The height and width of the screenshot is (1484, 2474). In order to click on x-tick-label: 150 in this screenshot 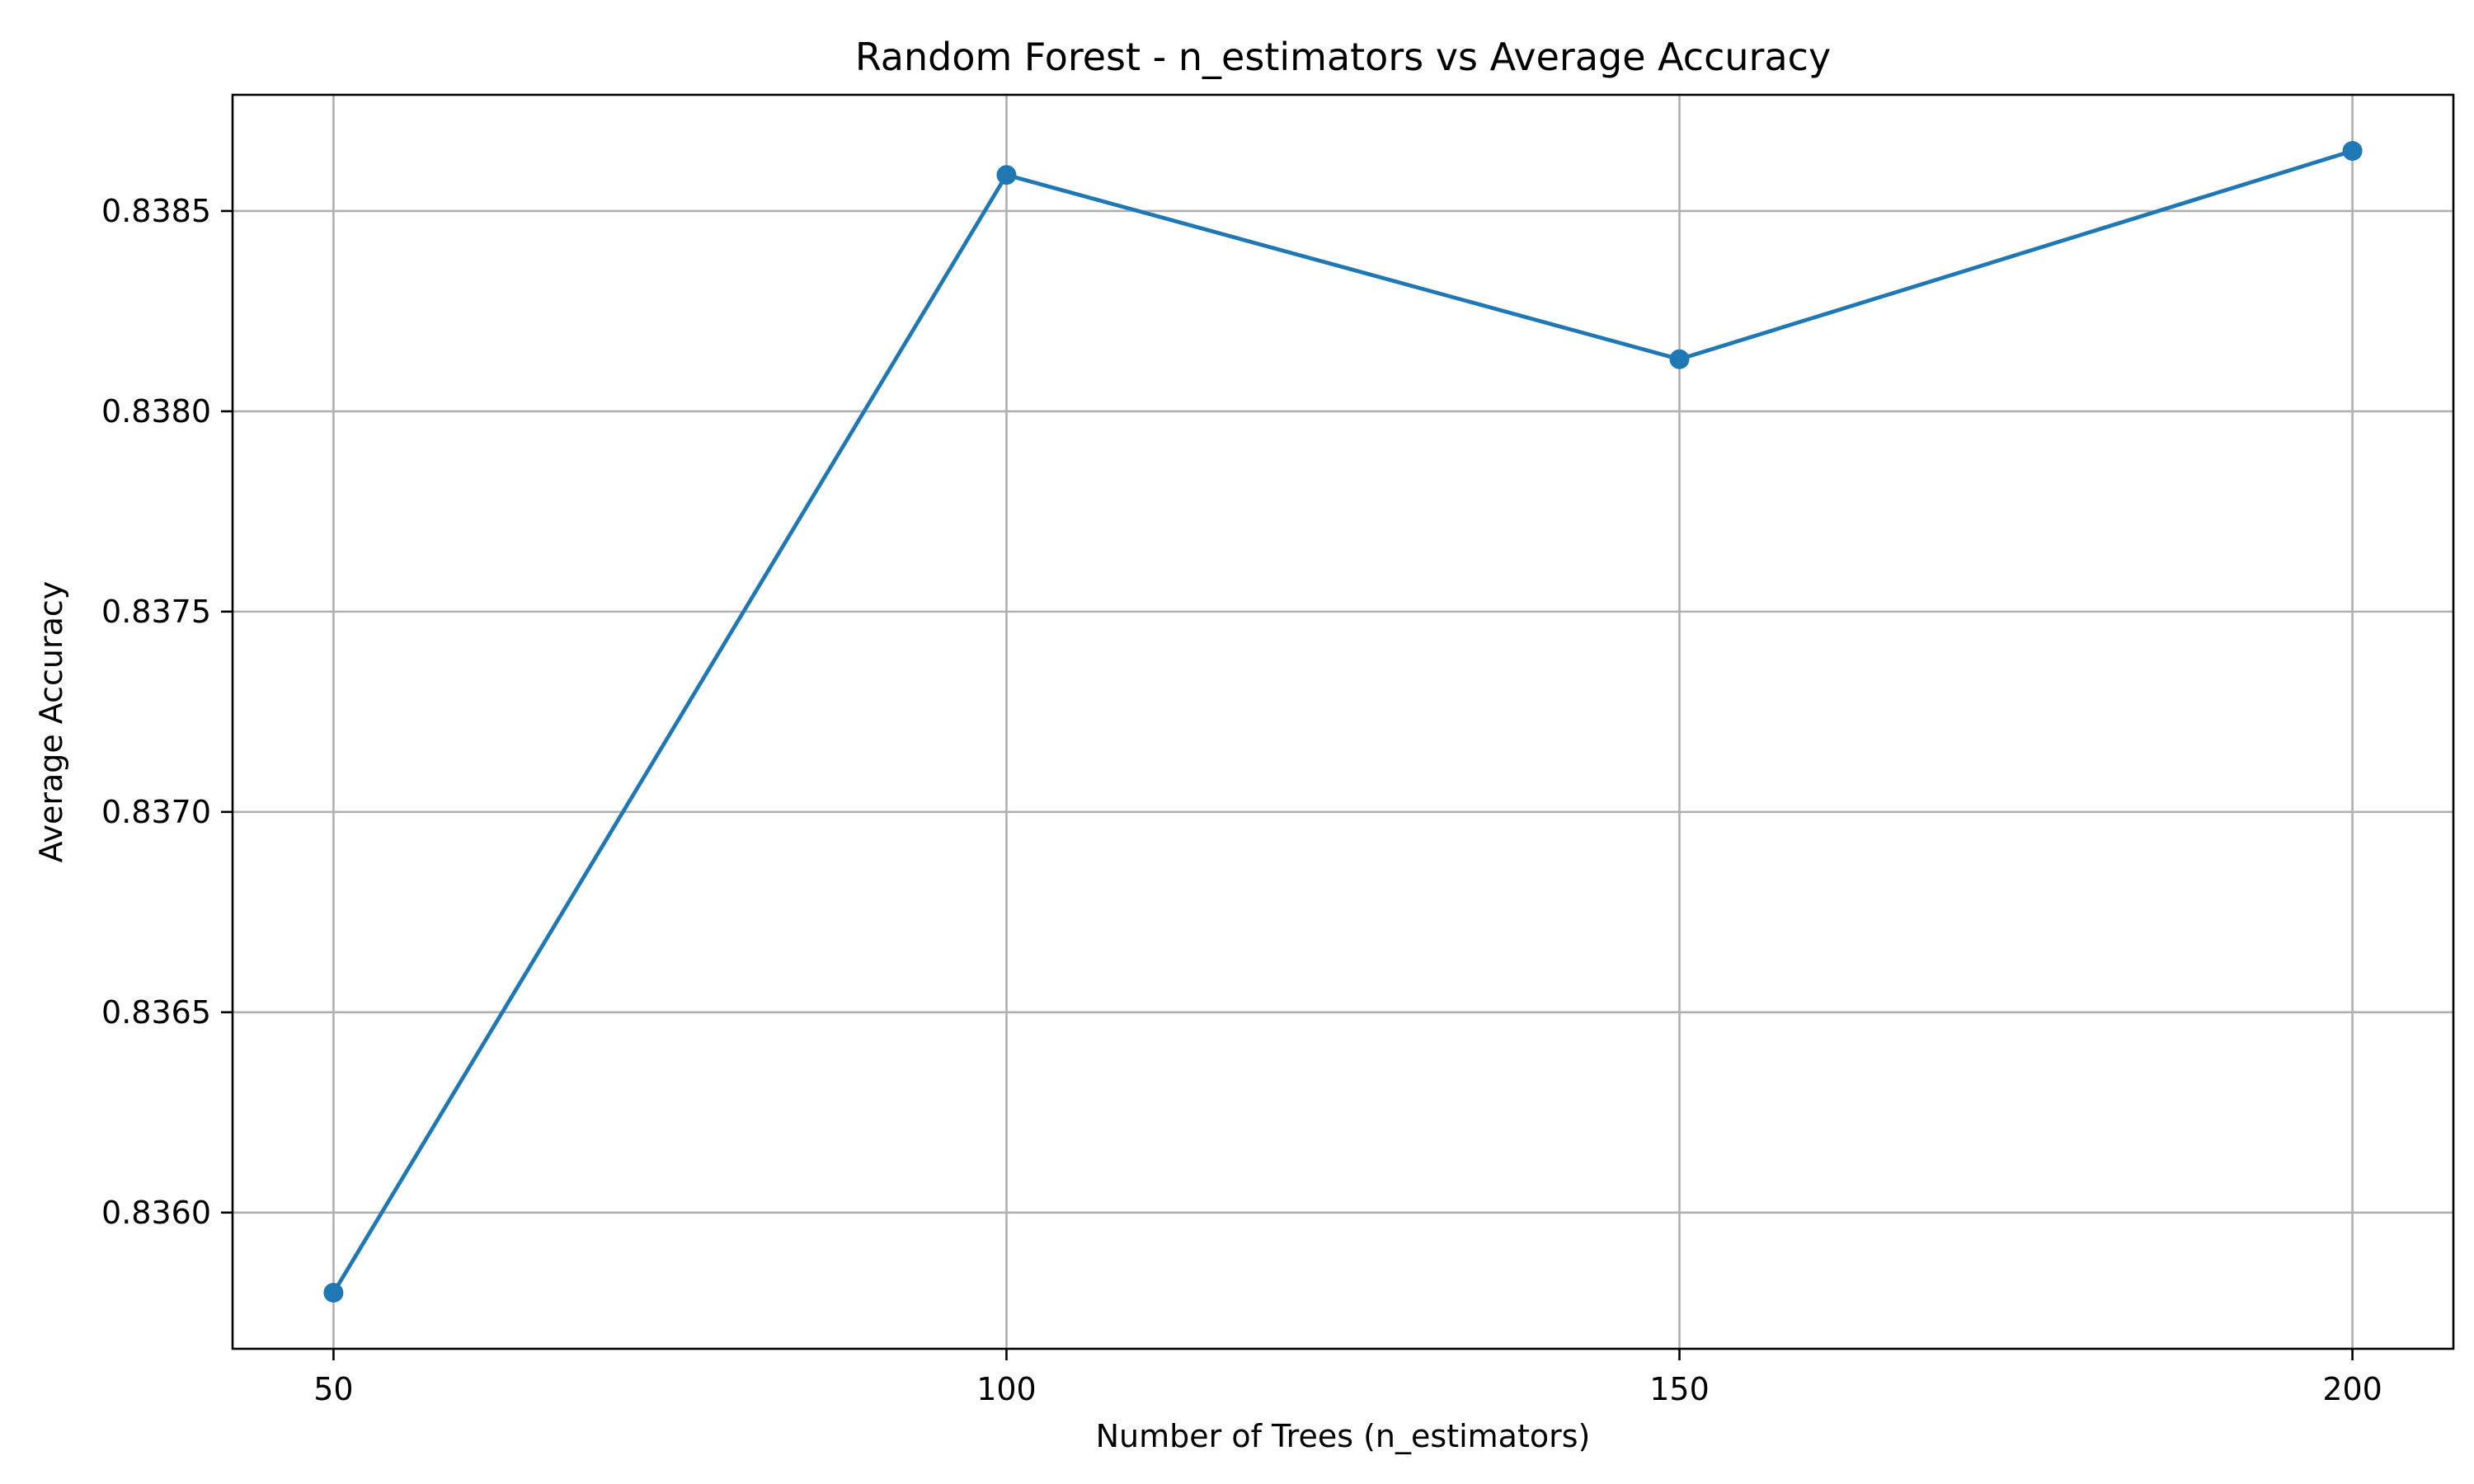, I will do `click(1679, 1389)`.